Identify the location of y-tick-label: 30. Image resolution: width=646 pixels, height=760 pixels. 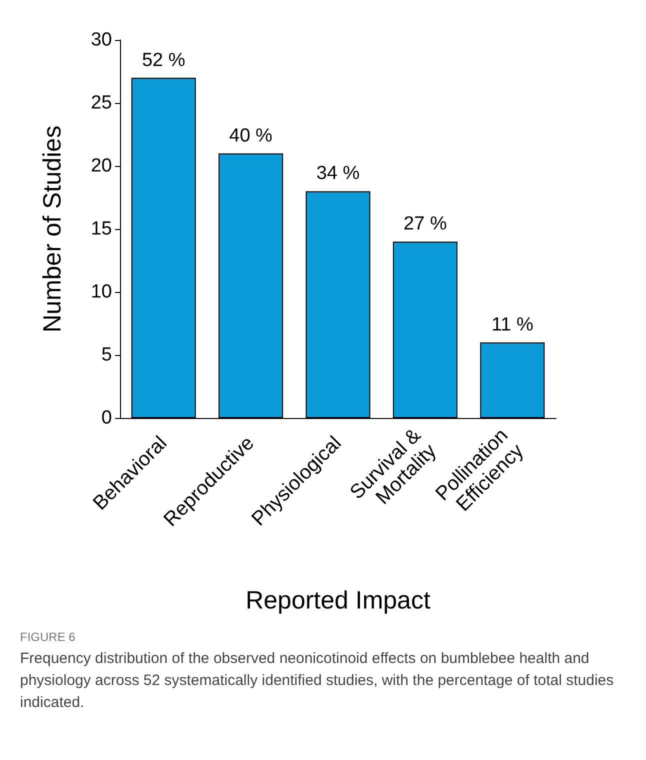
(101, 40).